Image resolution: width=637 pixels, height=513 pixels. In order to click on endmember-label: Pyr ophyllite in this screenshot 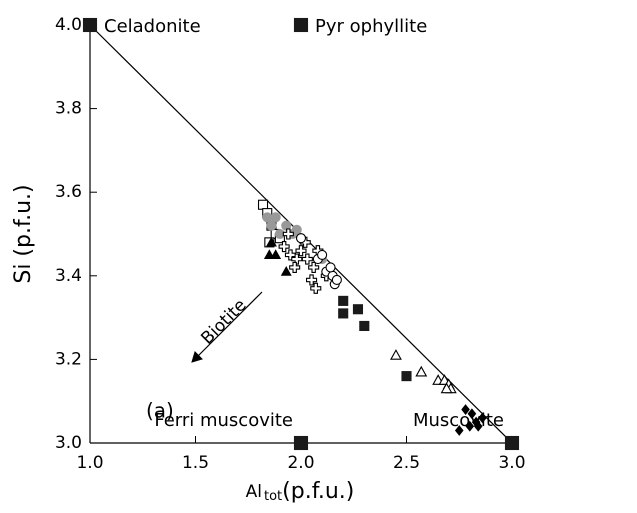, I will do `click(371, 26)`.